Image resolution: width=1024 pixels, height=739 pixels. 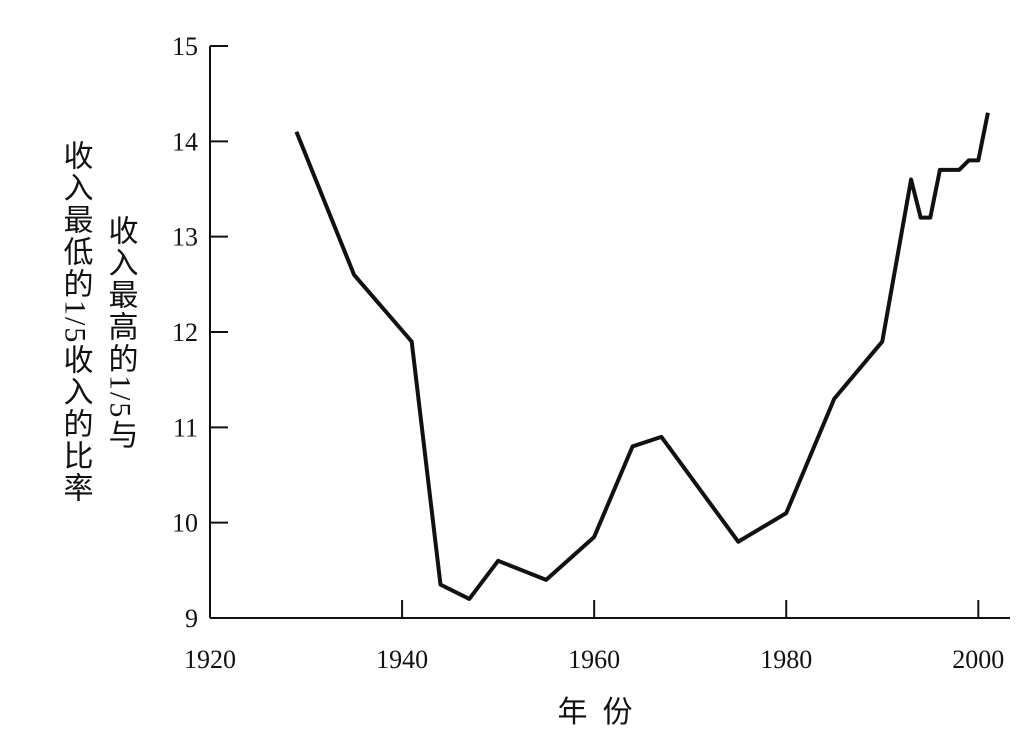 What do you see at coordinates (76, 322) in the screenshot?
I see `y-axis-label: 收入最低的1/5收入的比率` at bounding box center [76, 322].